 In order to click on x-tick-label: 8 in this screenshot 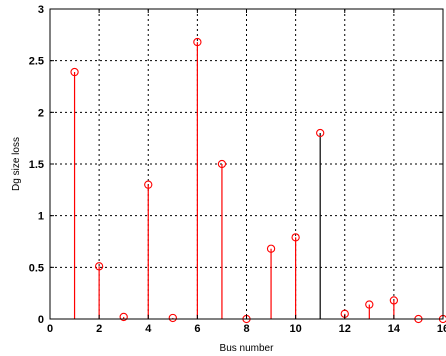, I will do `click(246, 329)`.